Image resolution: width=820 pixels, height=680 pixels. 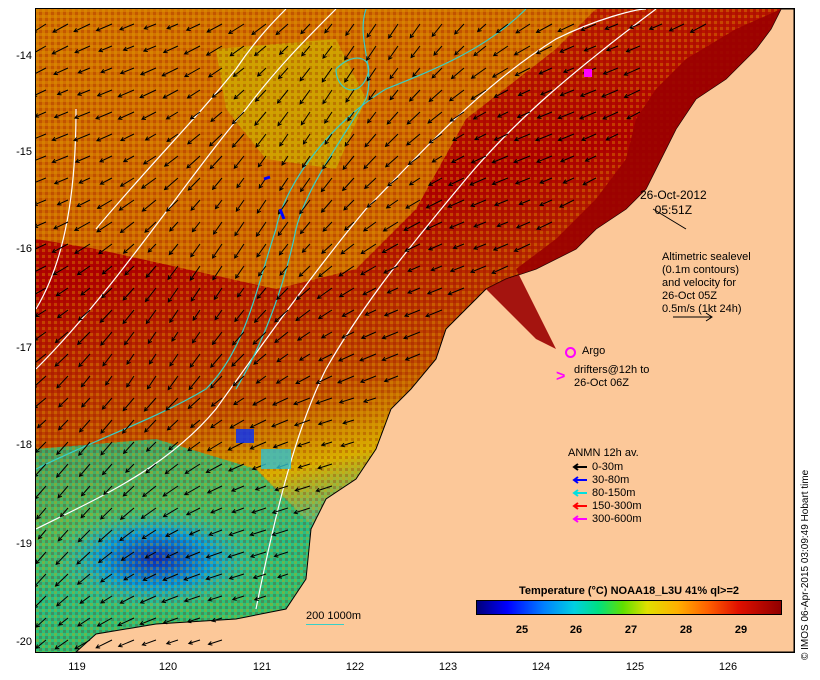 I want to click on lat-label: -18, so click(x=24, y=445).